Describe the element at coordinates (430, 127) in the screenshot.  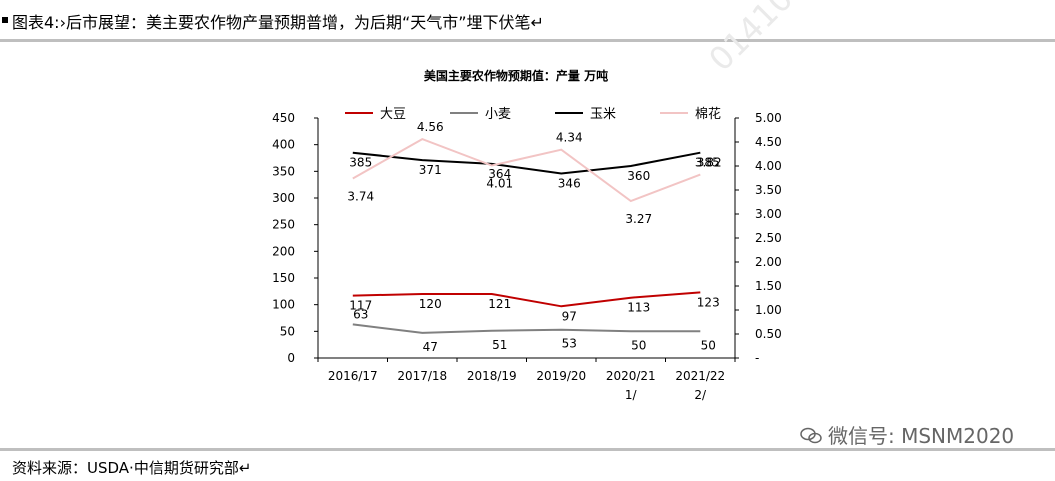
I see `data-label: 4.56` at that location.